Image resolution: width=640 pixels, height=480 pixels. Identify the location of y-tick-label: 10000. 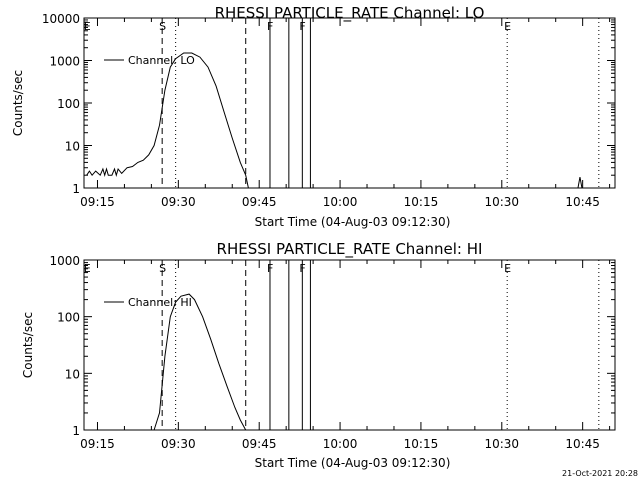
(61, 19).